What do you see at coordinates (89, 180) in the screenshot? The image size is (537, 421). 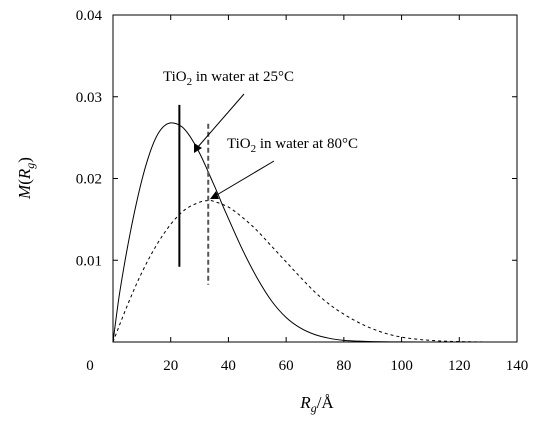 I see `y-tick-label: 0.02` at bounding box center [89, 180].